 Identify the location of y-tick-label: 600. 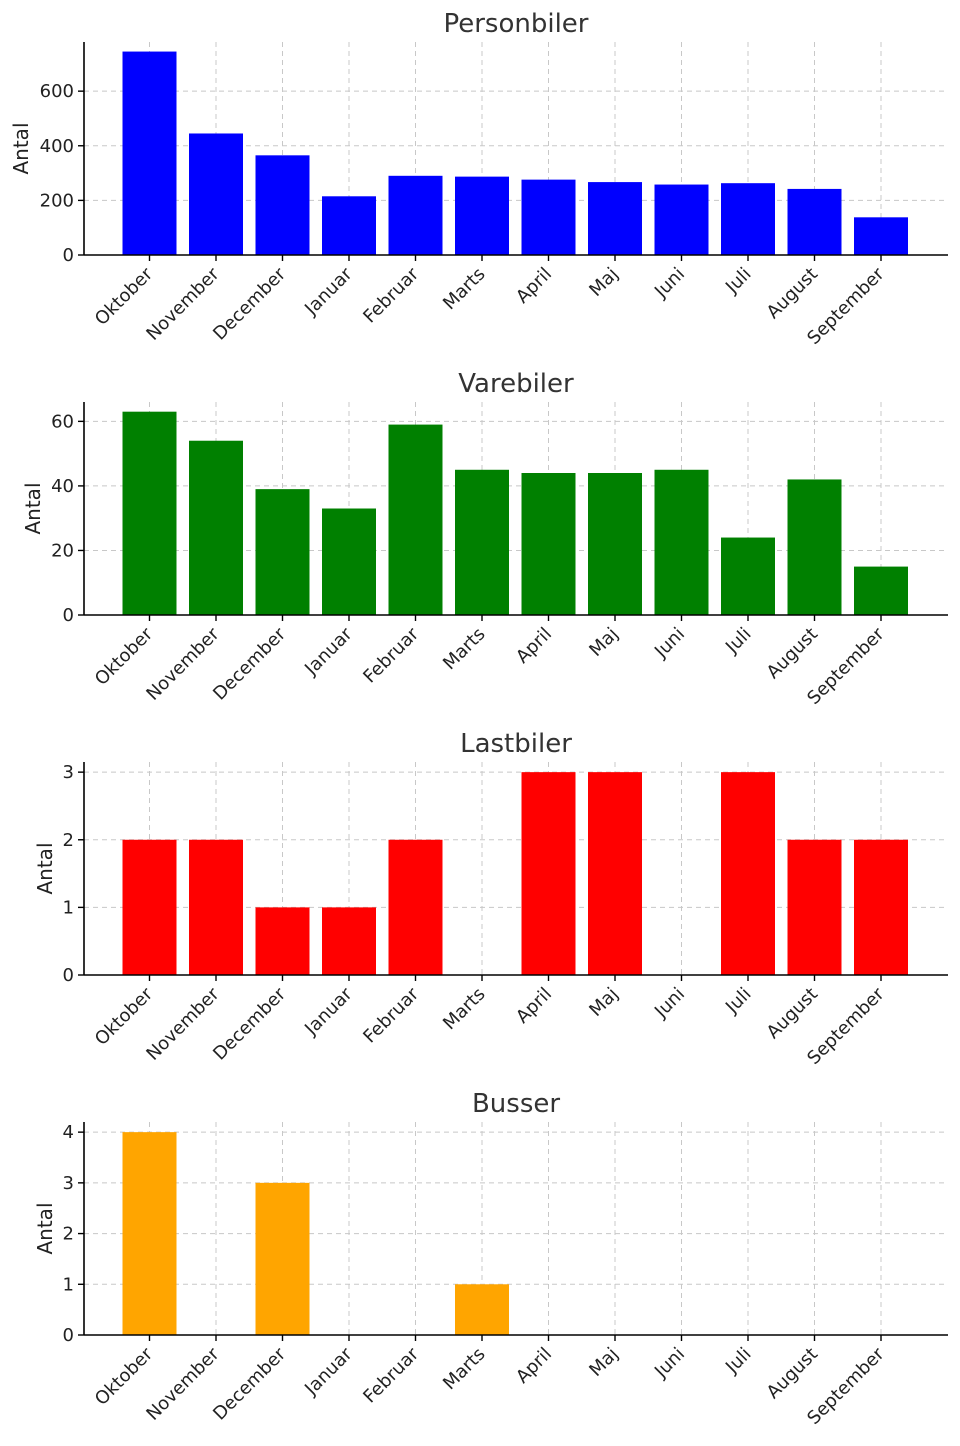
(57, 91).